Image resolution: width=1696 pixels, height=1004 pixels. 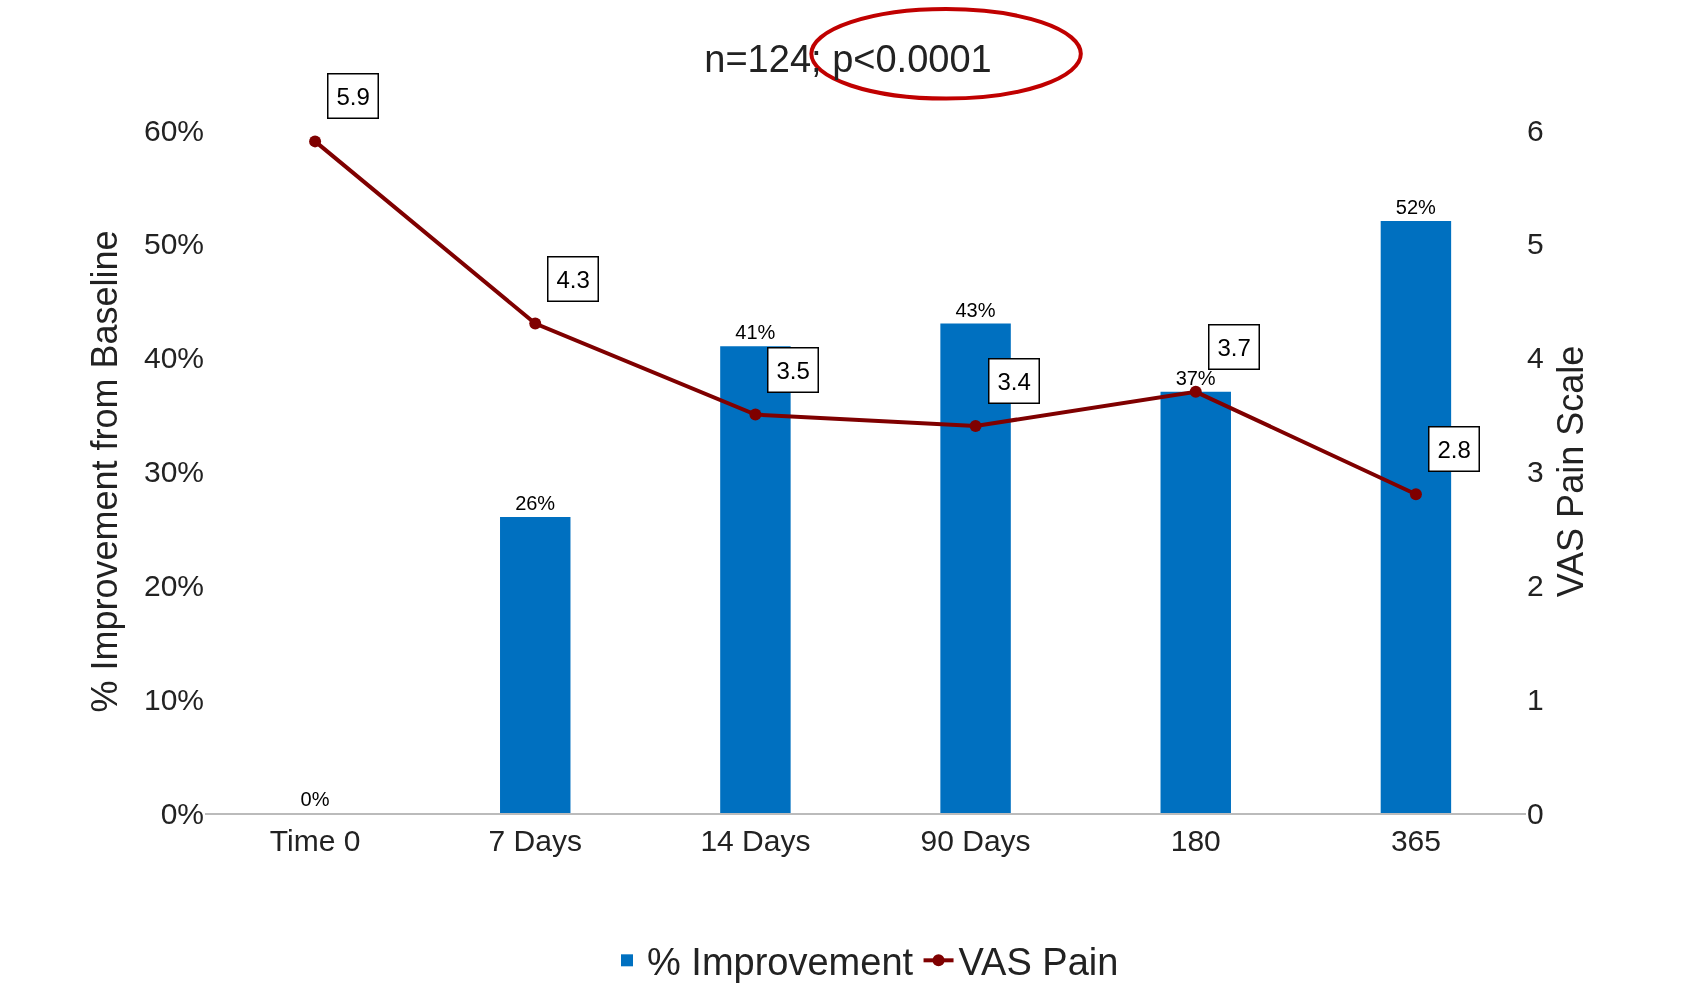 I want to click on data-label: 41%, so click(x=755, y=332).